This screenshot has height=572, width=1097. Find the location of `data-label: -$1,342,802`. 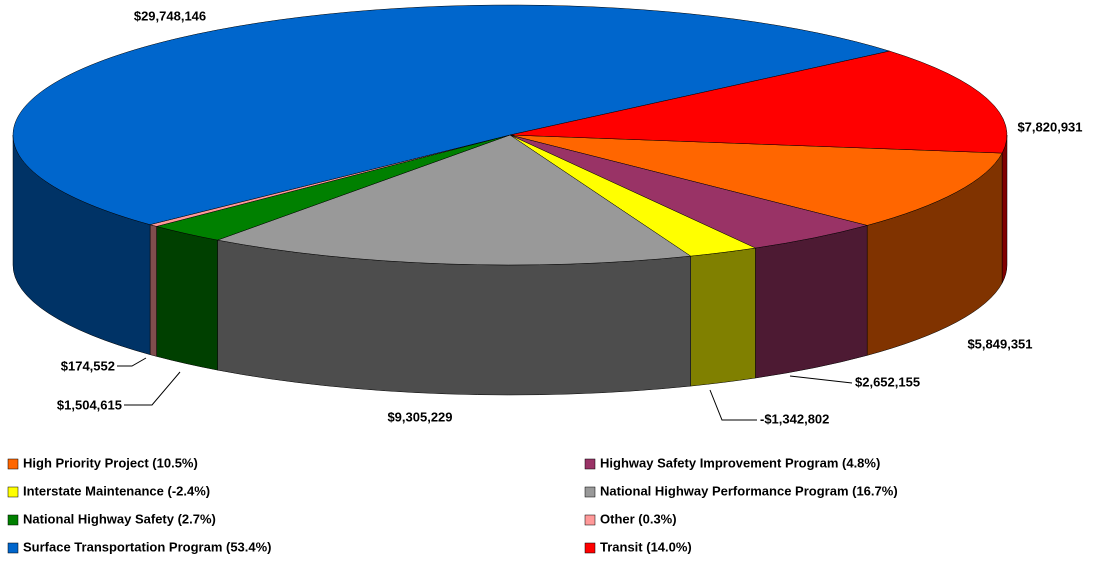

data-label: -$1,342,802 is located at coordinates (794, 418).